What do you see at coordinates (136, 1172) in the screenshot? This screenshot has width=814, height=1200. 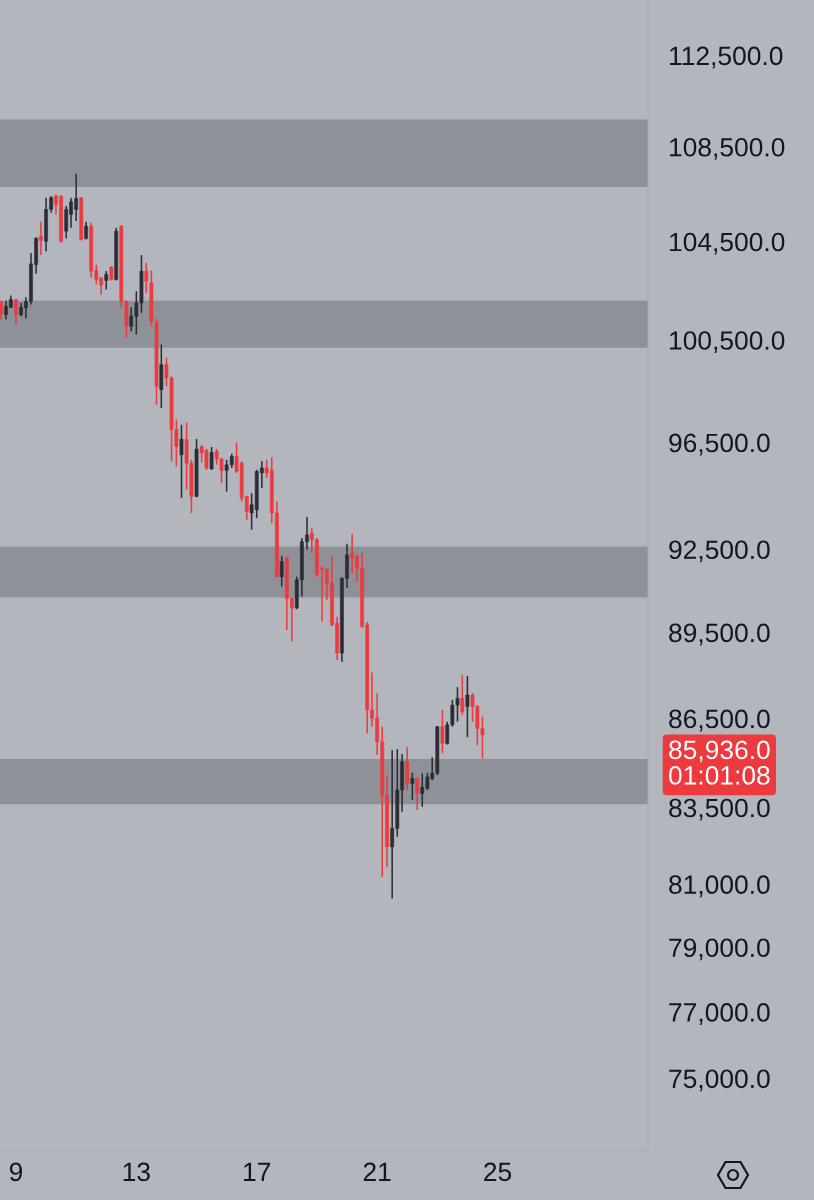 I see `x-tick-label: 13` at bounding box center [136, 1172].